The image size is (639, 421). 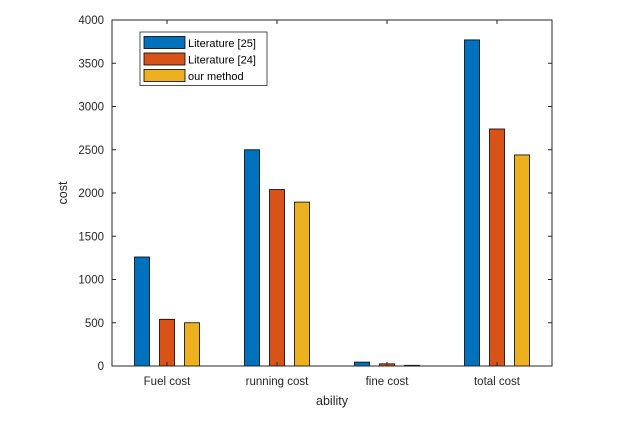 What do you see at coordinates (101, 367) in the screenshot?
I see `y-tick-label: 0` at bounding box center [101, 367].